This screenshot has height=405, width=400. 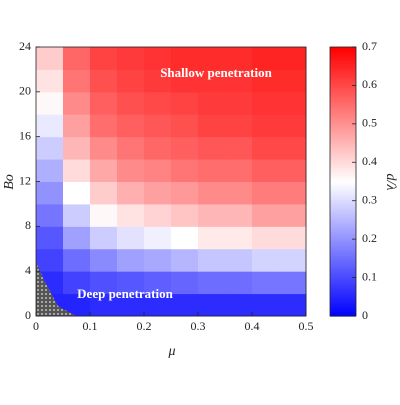 I want to click on x-tick-label: 0.5, so click(x=306, y=326).